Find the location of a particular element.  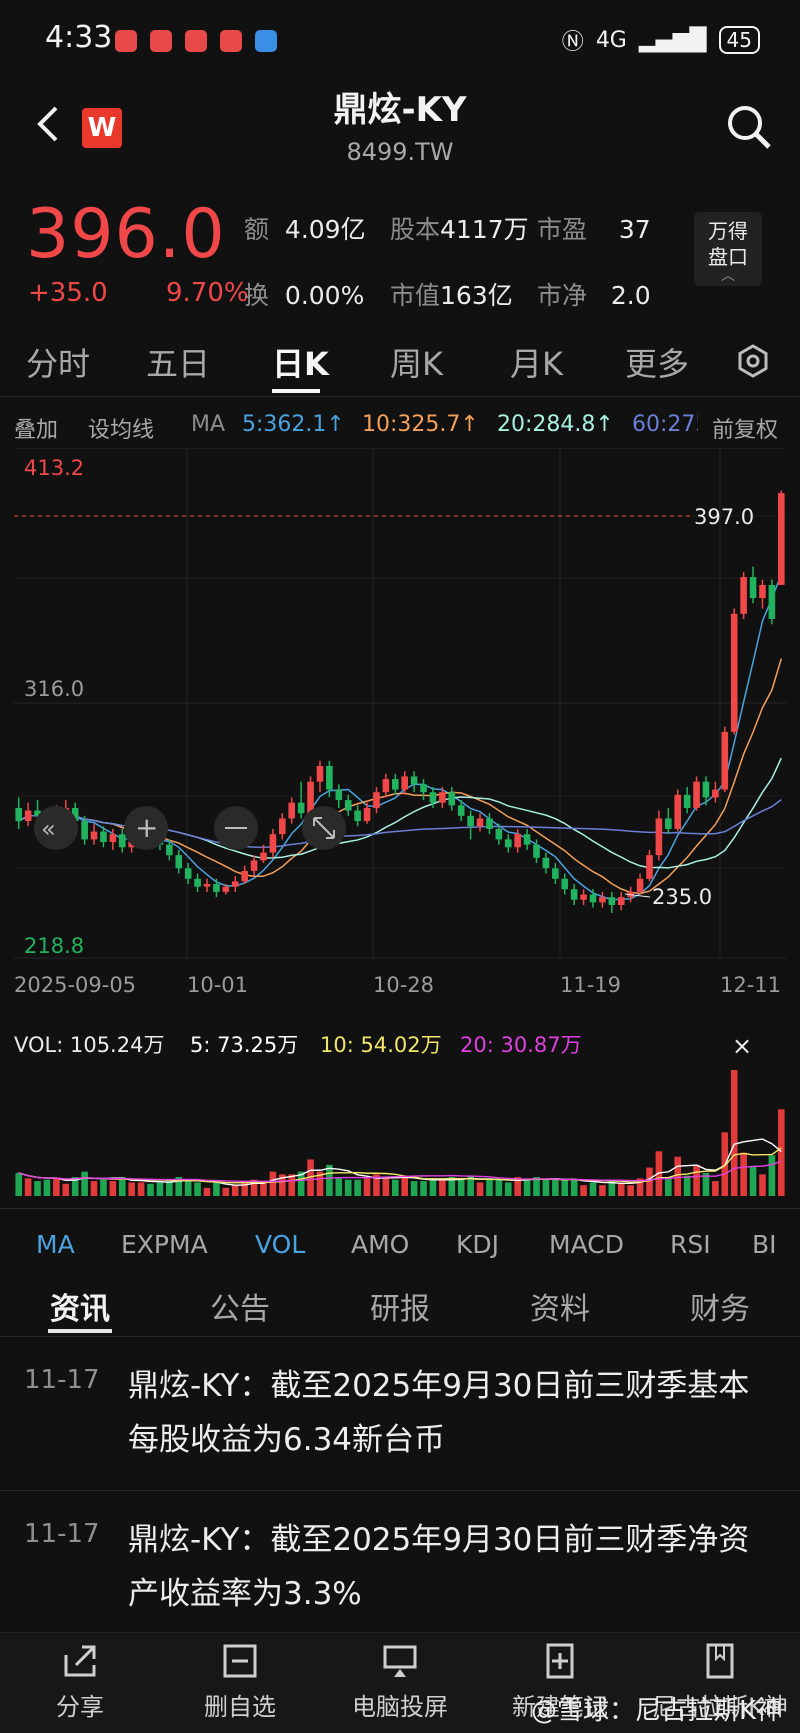

ind-tab-vol: VOL is located at coordinates (280, 1244).